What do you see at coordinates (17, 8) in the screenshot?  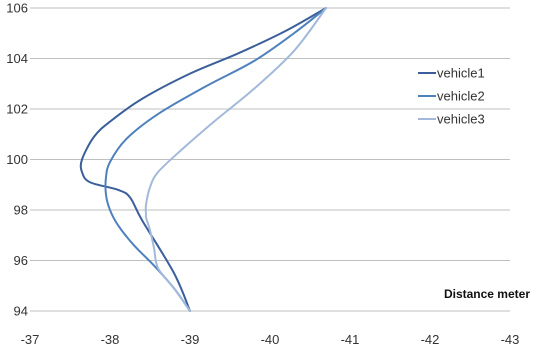 I see `y-tick-label: 106` at bounding box center [17, 8].